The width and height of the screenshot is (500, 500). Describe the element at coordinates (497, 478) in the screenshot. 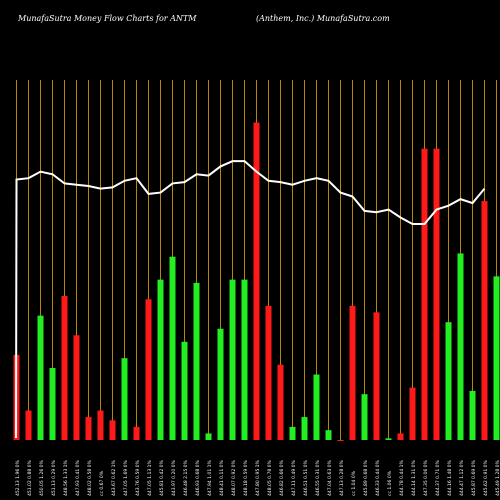

I see `x-tick-label: 445.49 1.28 0%` at that location.